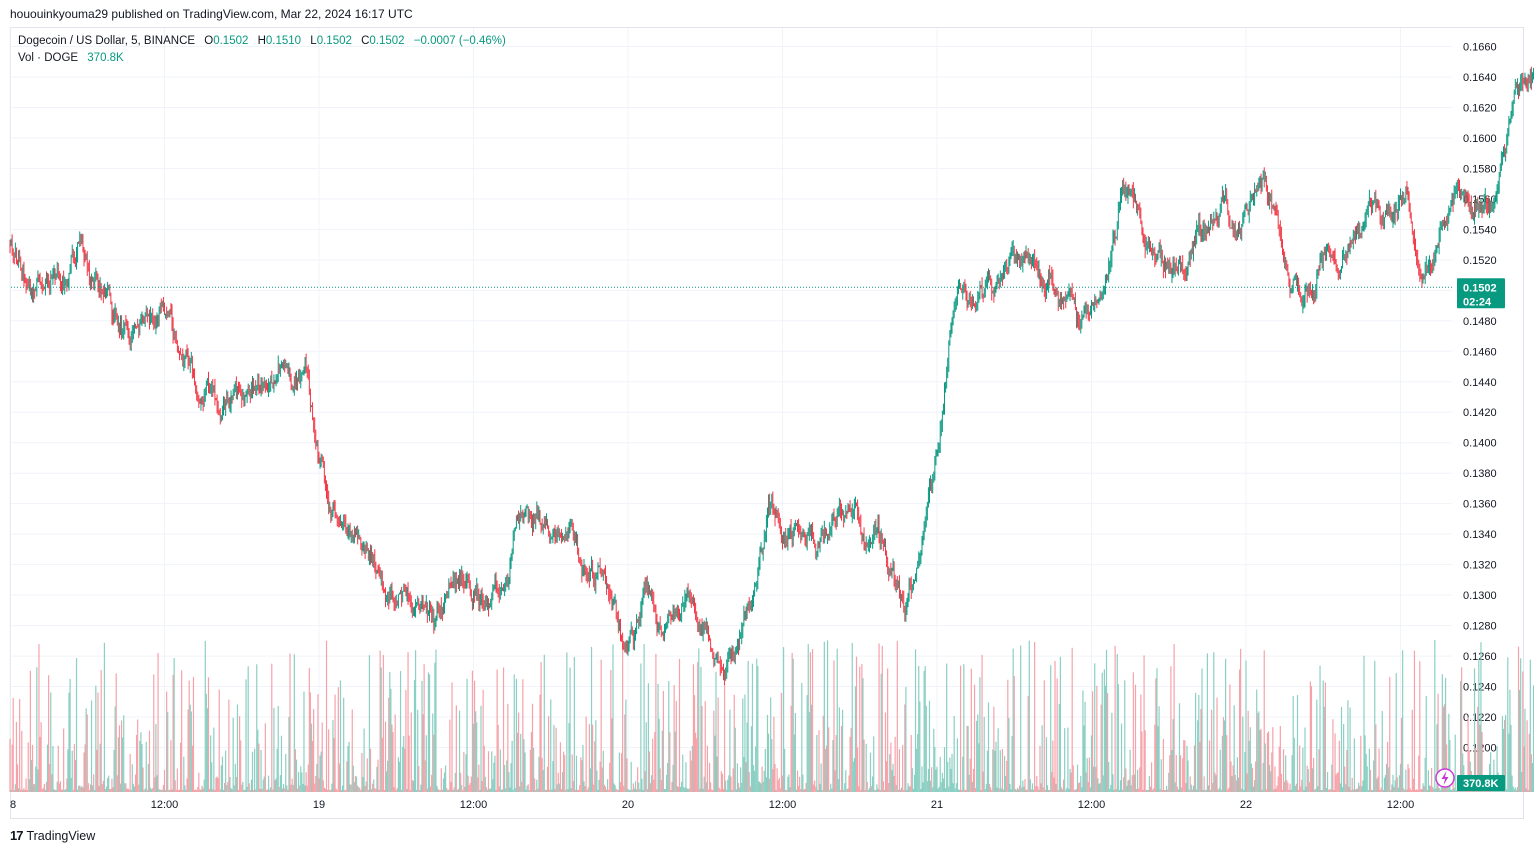  What do you see at coordinates (1481, 783) in the screenshot?
I see `volume-tag: 370.8K` at bounding box center [1481, 783].